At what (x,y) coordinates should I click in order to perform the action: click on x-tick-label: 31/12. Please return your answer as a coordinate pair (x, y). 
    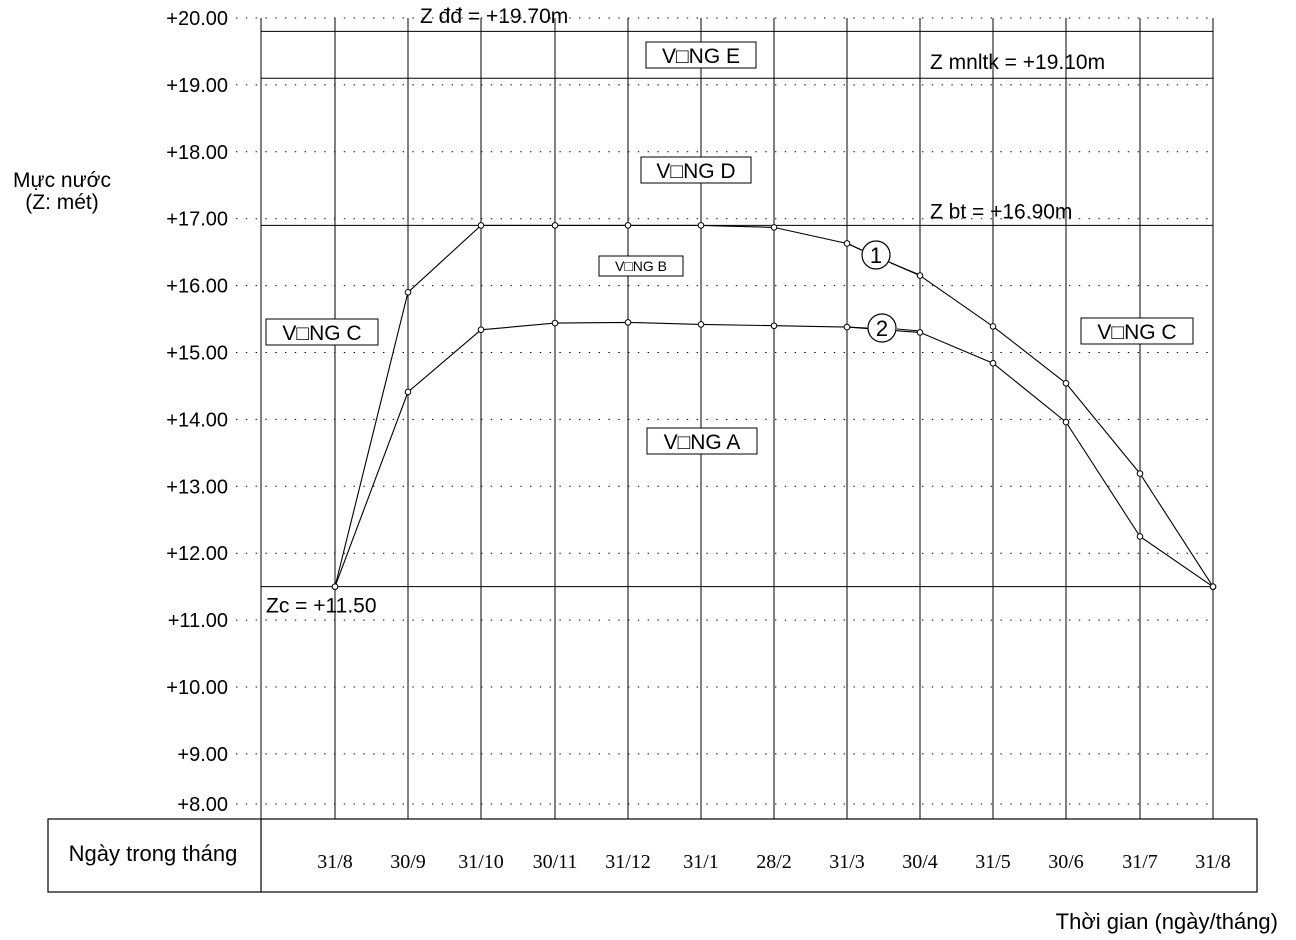
    Looking at the image, I should click on (628, 862).